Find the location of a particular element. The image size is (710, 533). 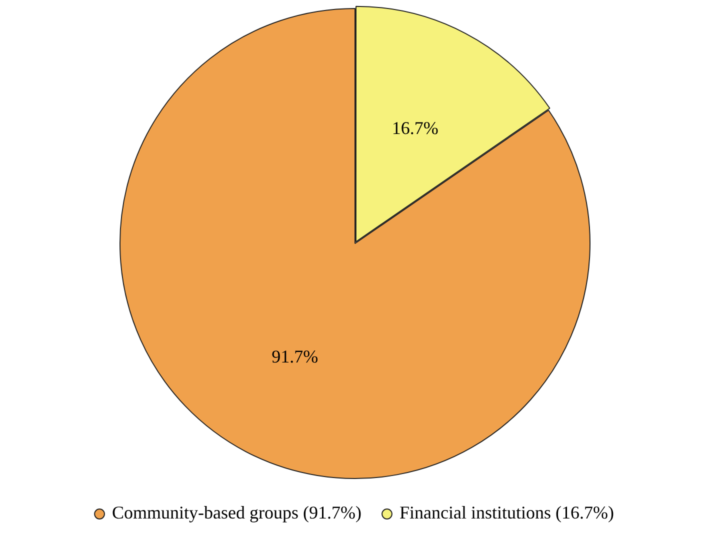

data-label: 16.7% is located at coordinates (415, 128).